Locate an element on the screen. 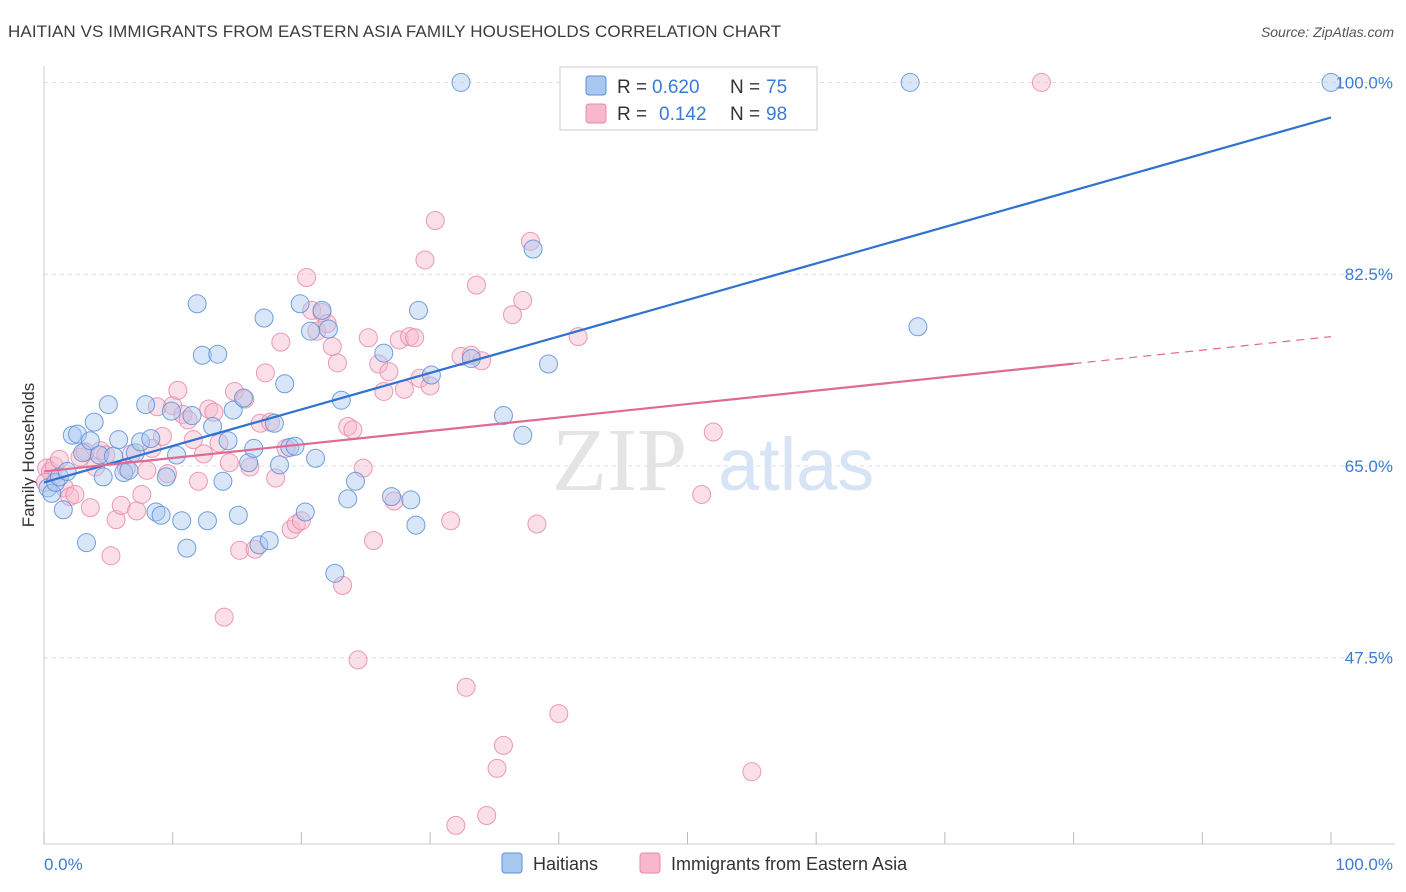 This screenshot has width=1406, height=892. legend-n-value-haitians: 75 is located at coordinates (776, 87).